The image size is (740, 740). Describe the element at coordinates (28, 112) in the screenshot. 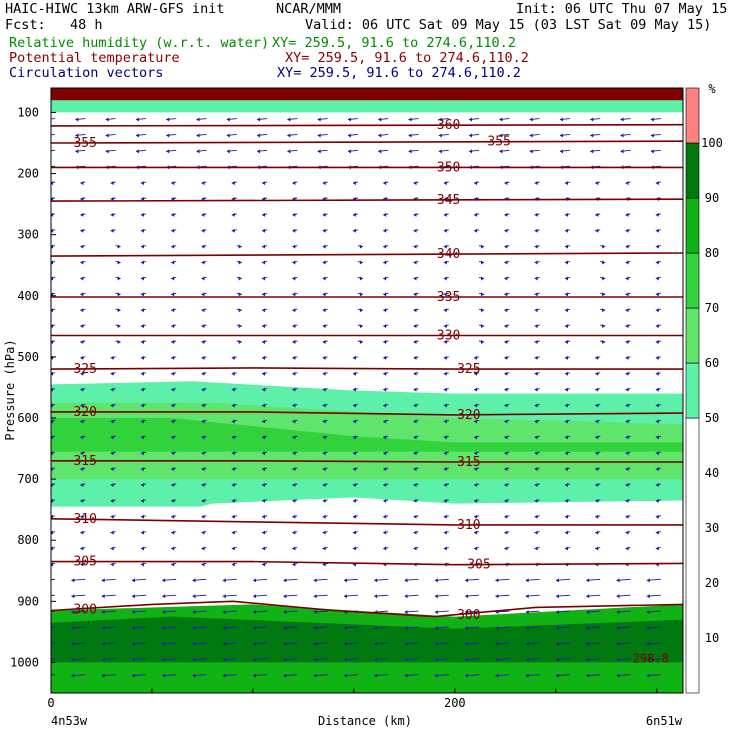

I see `y-tick-label: 100` at that location.